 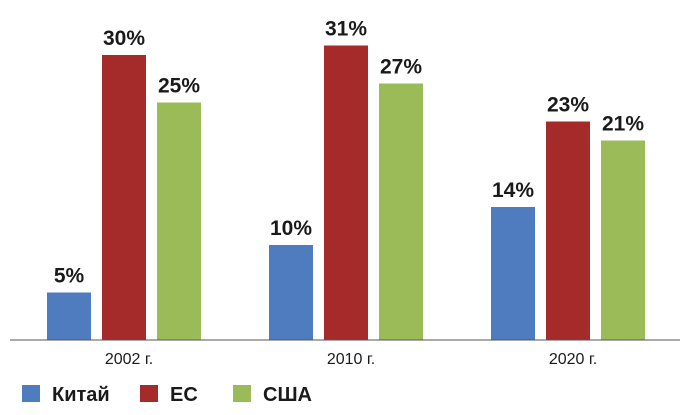 What do you see at coordinates (81, 395) in the screenshot?
I see `legend-label-china: Китай` at bounding box center [81, 395].